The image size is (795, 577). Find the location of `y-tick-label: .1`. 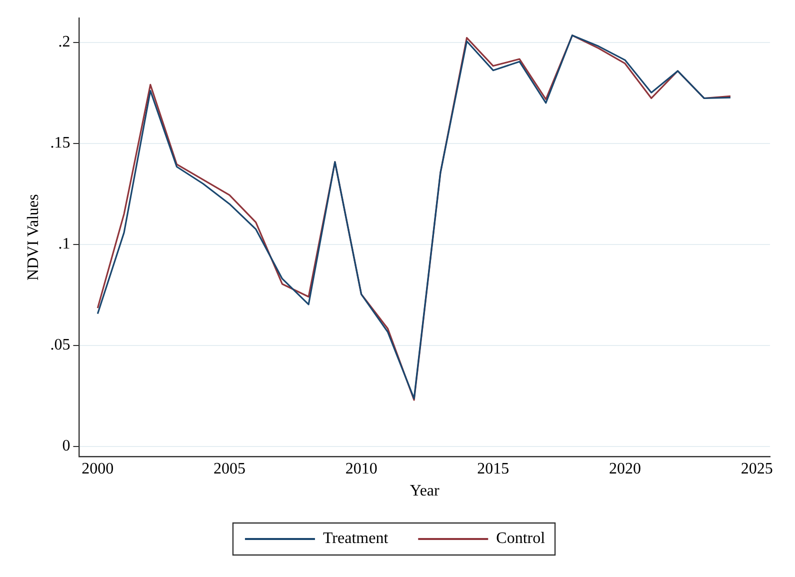

y-tick-label: .1 is located at coordinates (64, 244).